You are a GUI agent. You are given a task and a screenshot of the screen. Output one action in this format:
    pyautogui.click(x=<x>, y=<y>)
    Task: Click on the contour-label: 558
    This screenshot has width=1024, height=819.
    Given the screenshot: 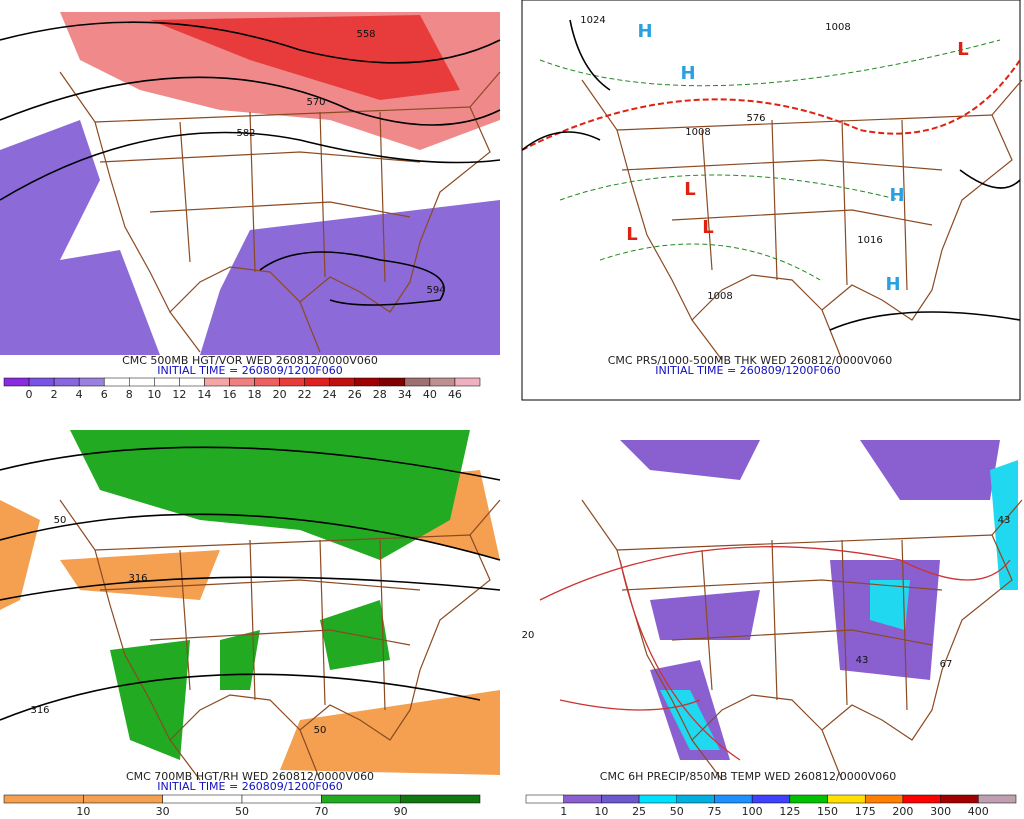 What is the action you would take?
    pyautogui.click(x=365, y=34)
    